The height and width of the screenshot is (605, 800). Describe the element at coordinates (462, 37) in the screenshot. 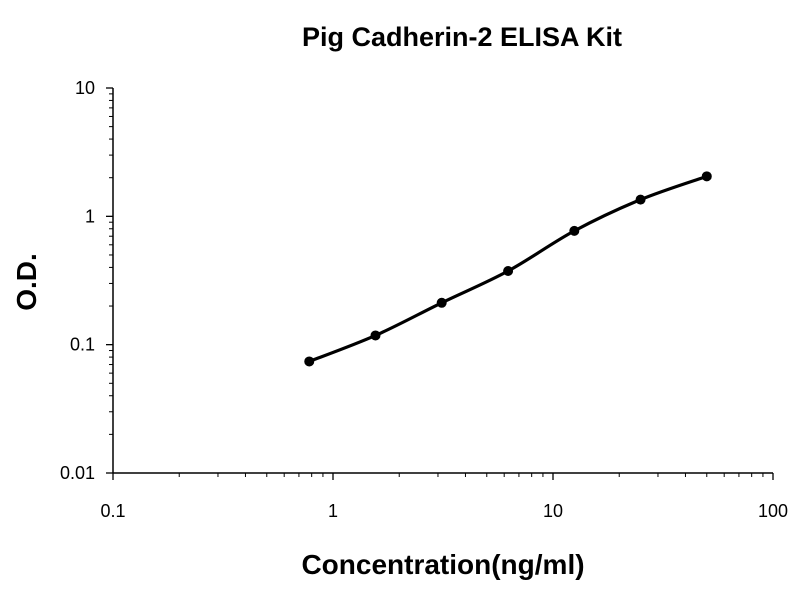

I see `chart-title: Pig Cadherin-2 ELISA Kit` at that location.